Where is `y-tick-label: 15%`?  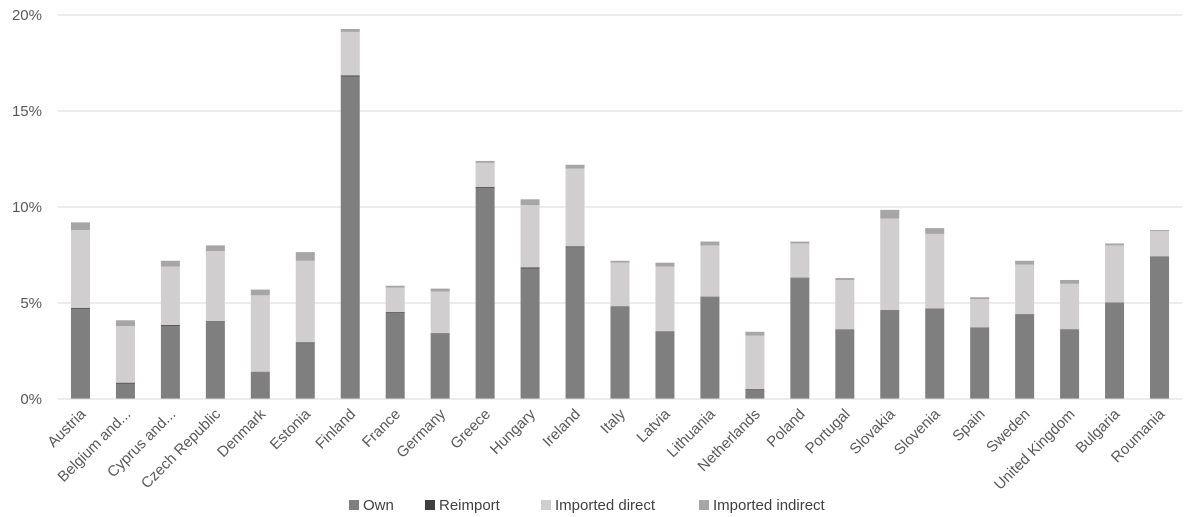
y-tick-label: 15% is located at coordinates (27, 111).